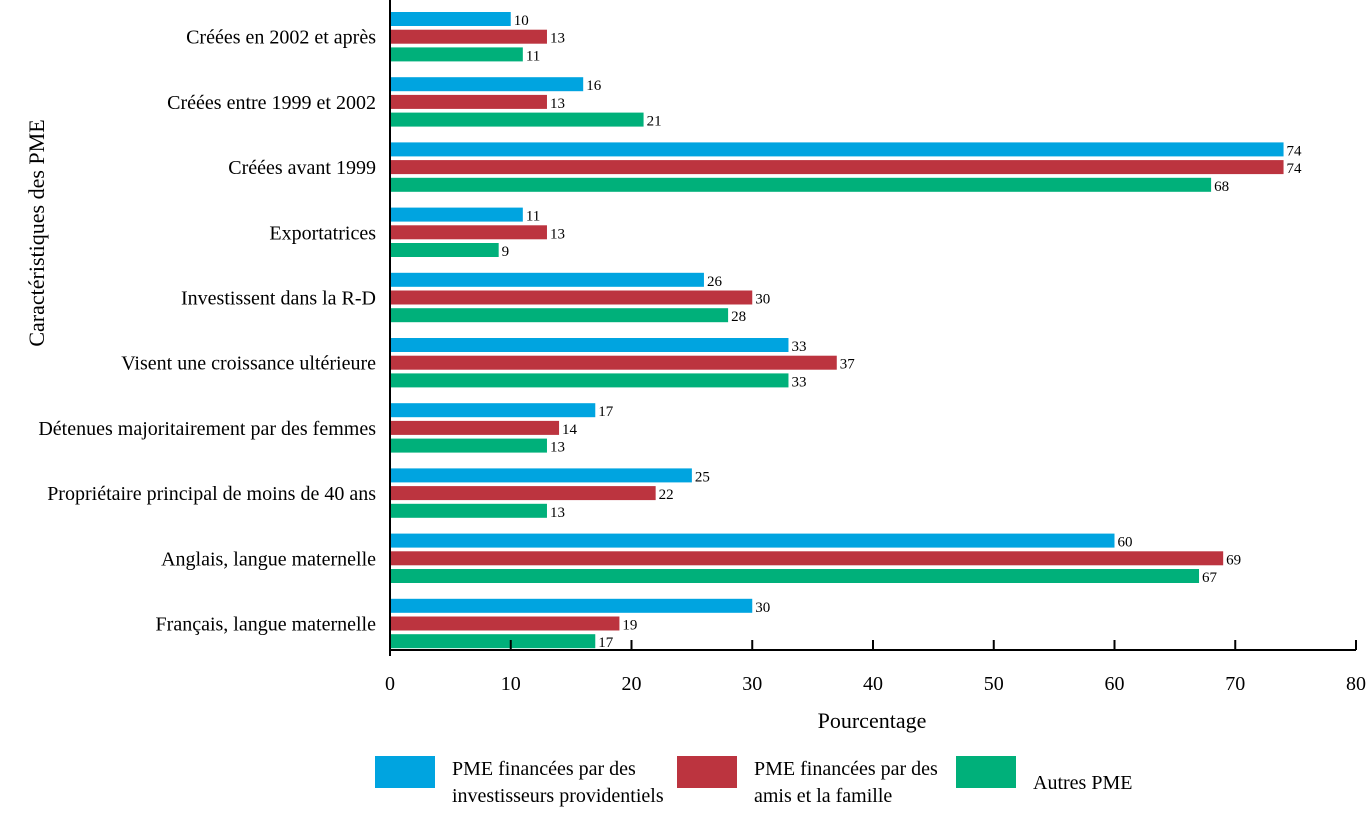  What do you see at coordinates (266, 625) in the screenshot?
I see `category-label: Français, langue maternelle` at bounding box center [266, 625].